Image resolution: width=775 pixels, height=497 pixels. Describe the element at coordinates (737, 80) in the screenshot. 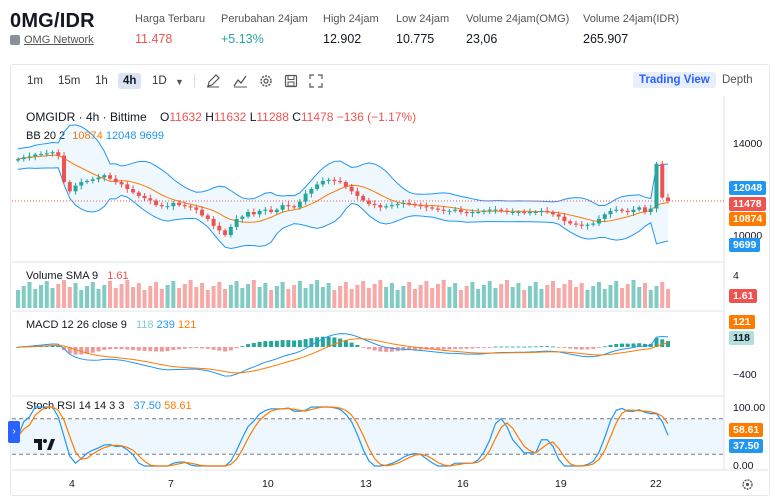

I see `depth-button: Depth` at that location.